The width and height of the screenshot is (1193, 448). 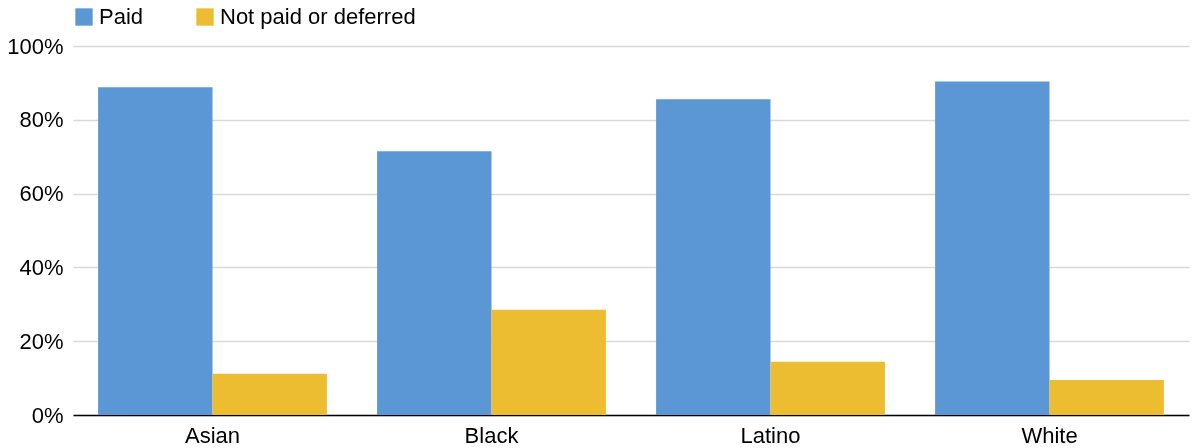 What do you see at coordinates (318, 16) in the screenshot?
I see `legend-label: Not paid or deferred` at bounding box center [318, 16].